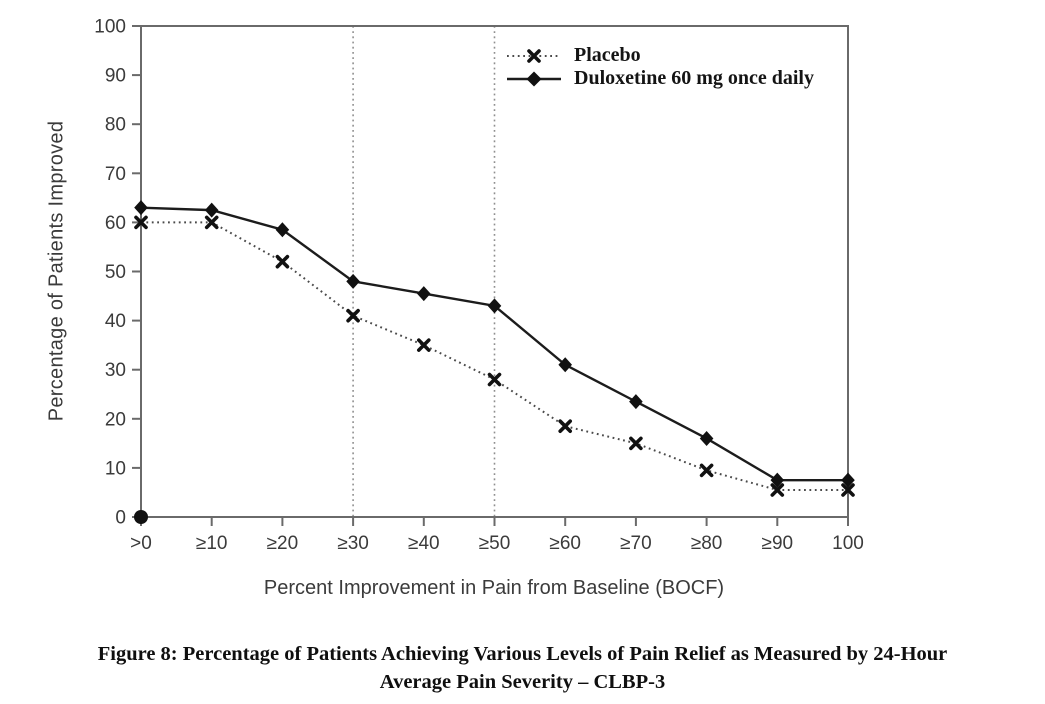 The image size is (1045, 704). Describe the element at coordinates (115, 125) in the screenshot. I see `y-tick-label: 80` at that location.